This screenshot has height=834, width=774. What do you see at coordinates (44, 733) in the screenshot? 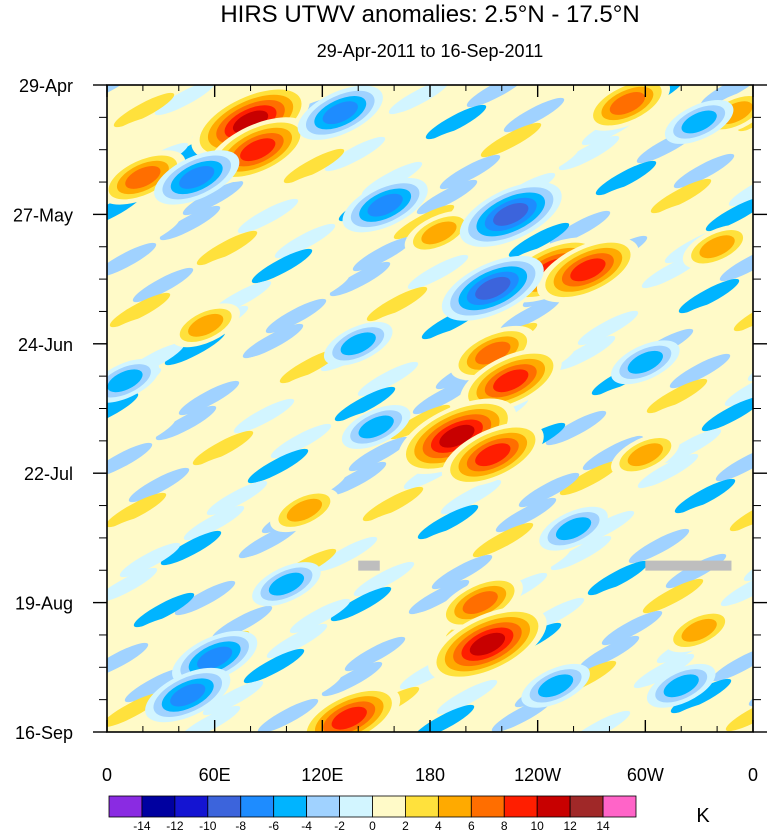
I see `y-tick-label: 16-Sep` at bounding box center [44, 733].